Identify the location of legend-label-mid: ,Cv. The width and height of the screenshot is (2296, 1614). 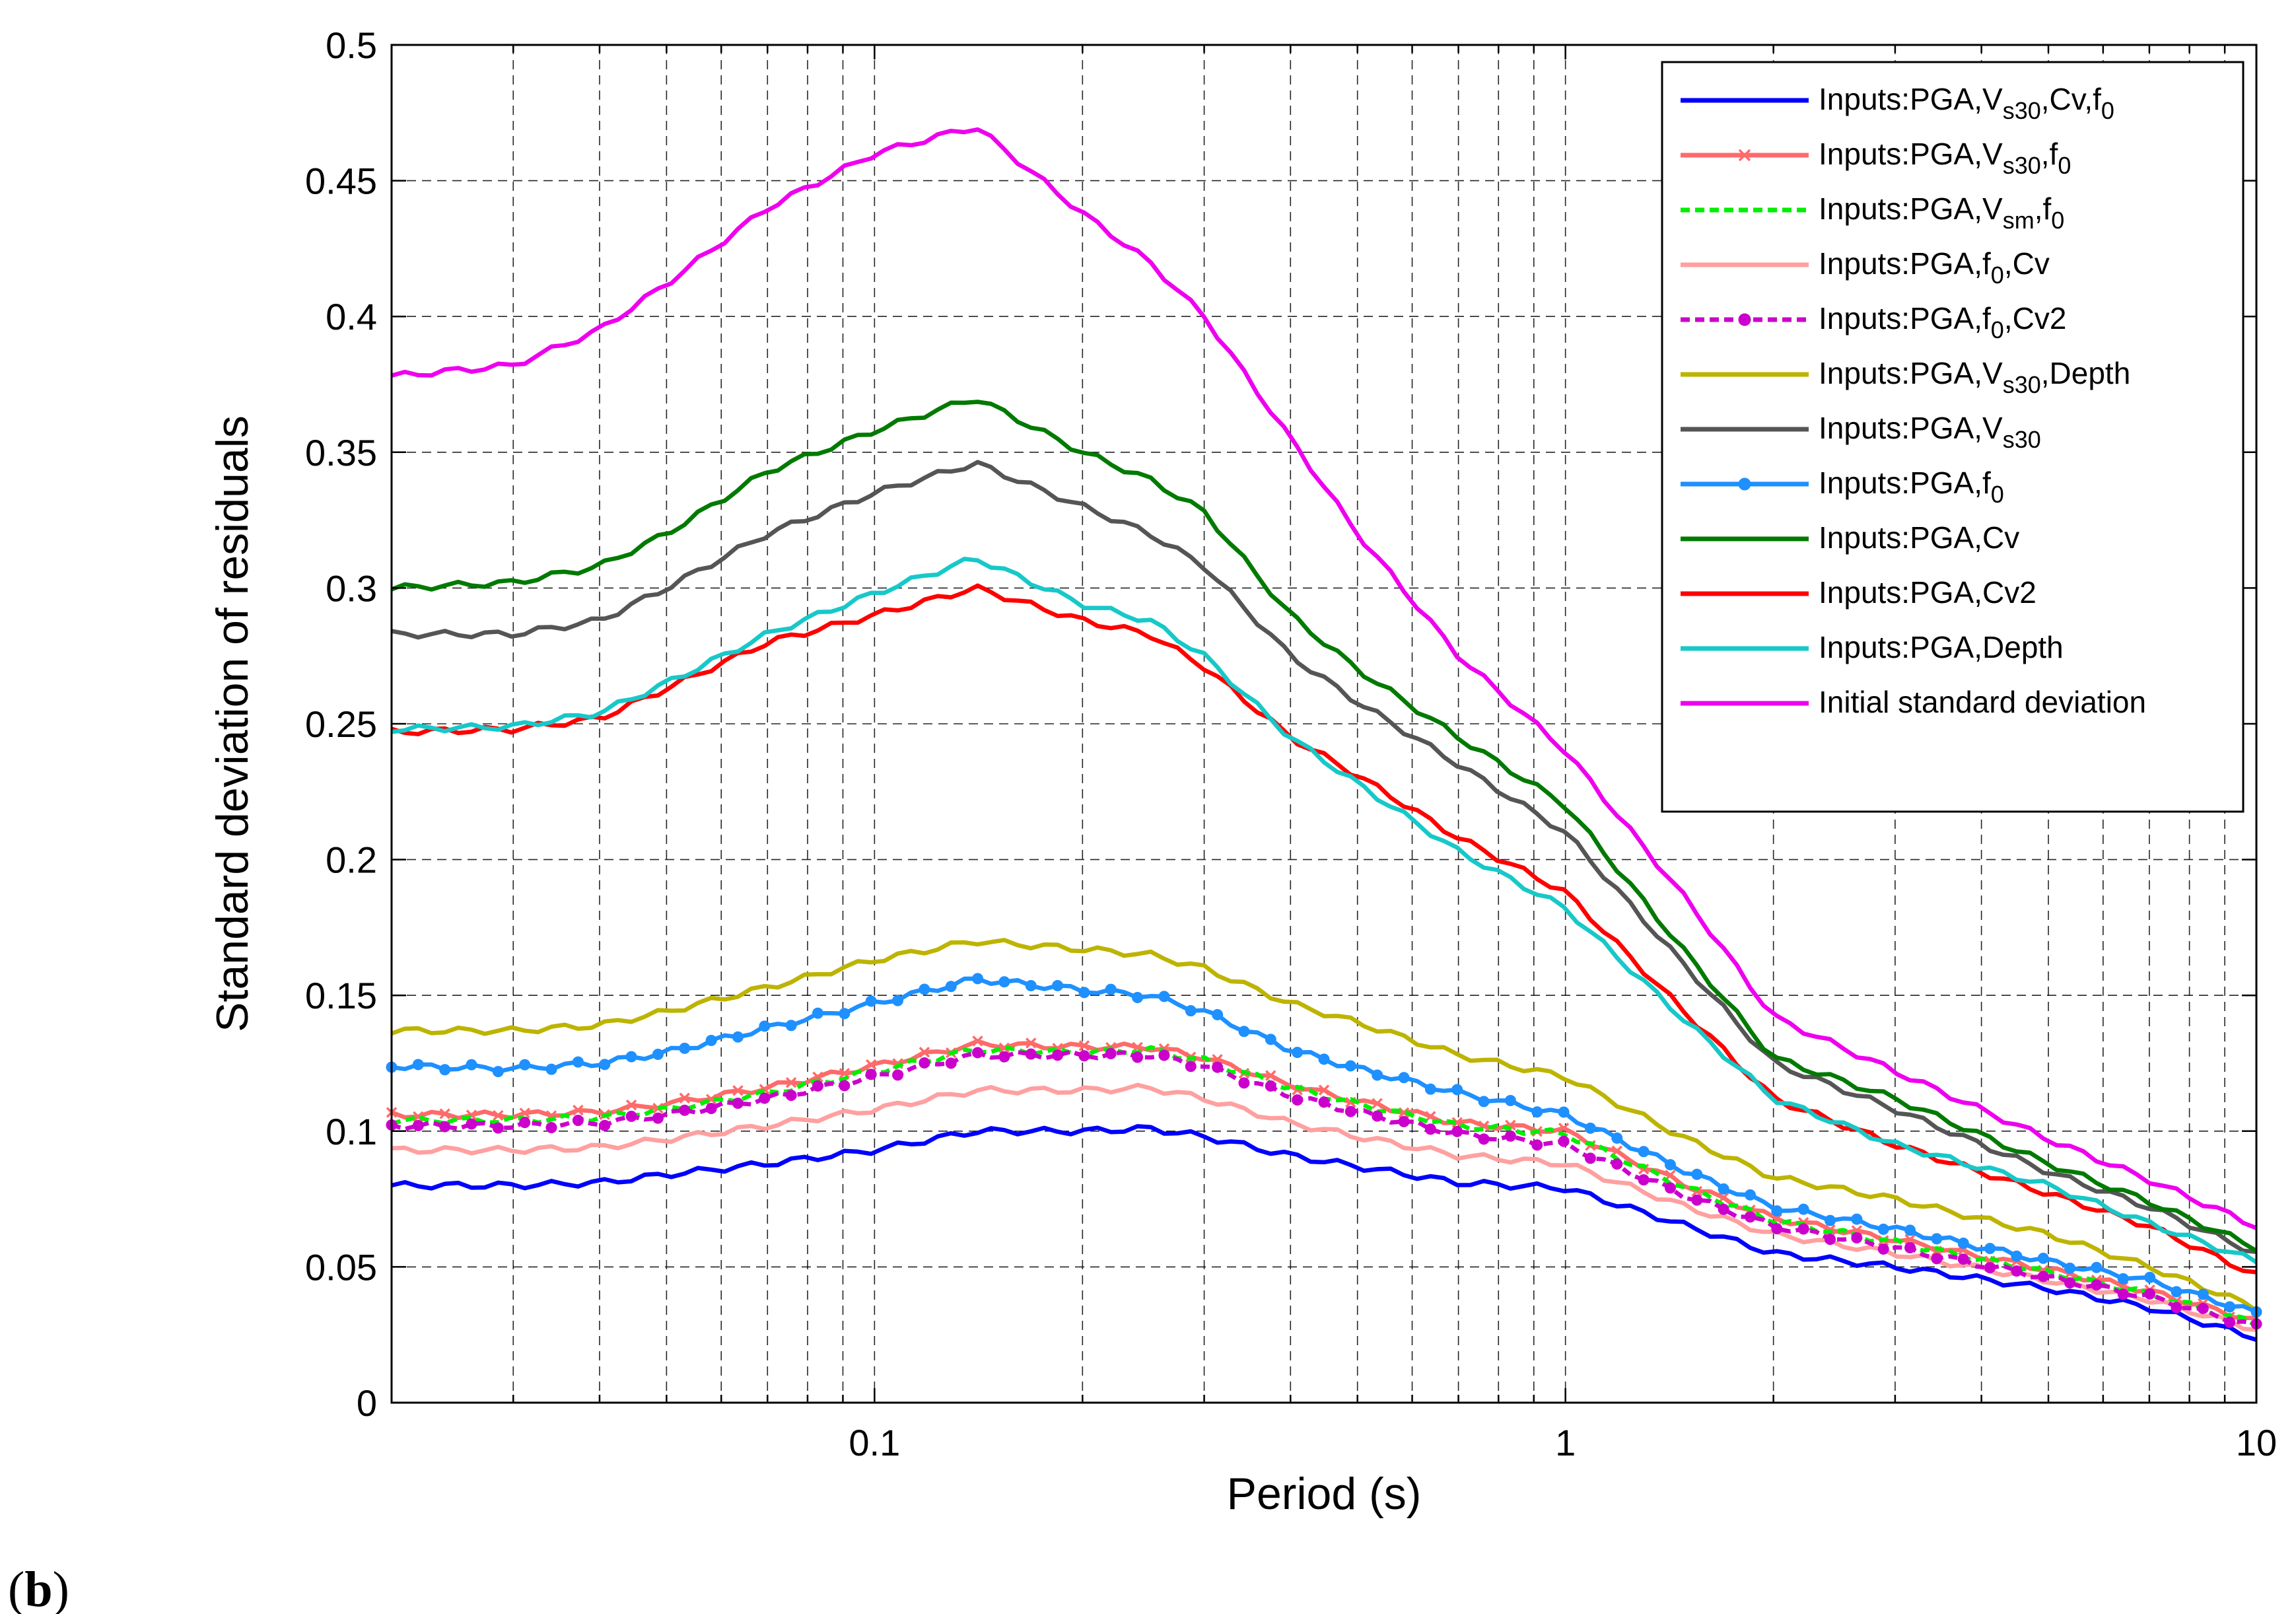
(2027, 263).